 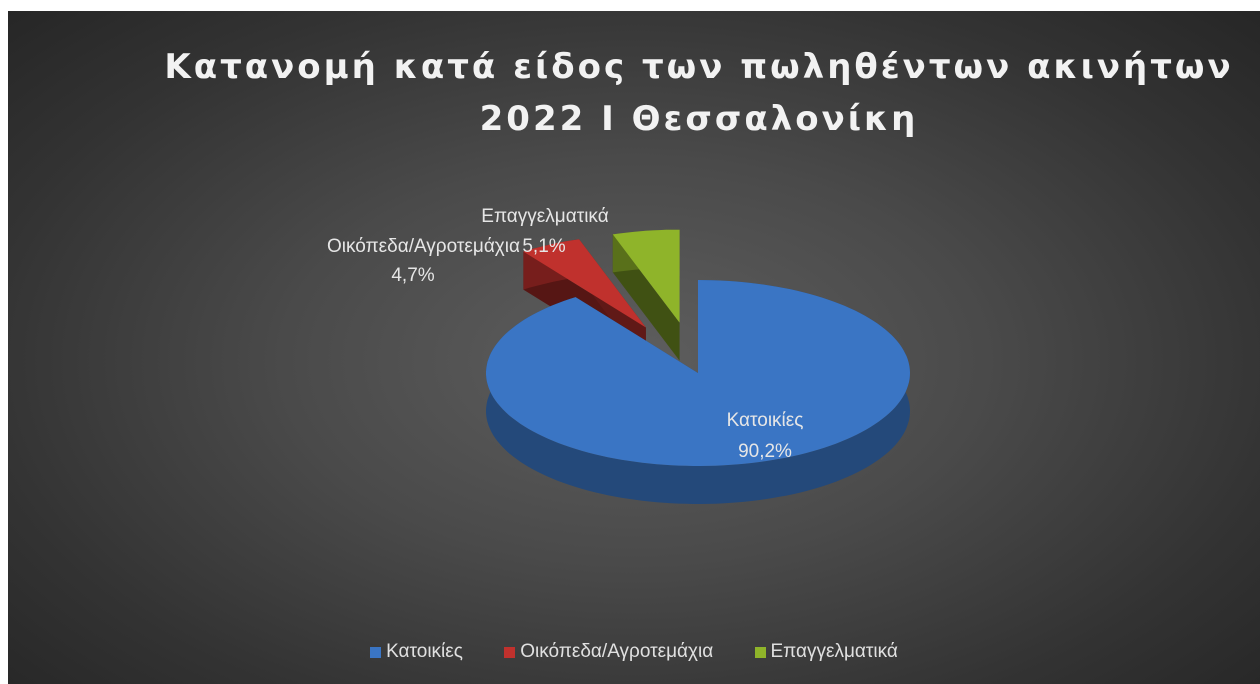 I want to click on legend-item-katoikies: Κατοικίες, so click(x=416, y=652).